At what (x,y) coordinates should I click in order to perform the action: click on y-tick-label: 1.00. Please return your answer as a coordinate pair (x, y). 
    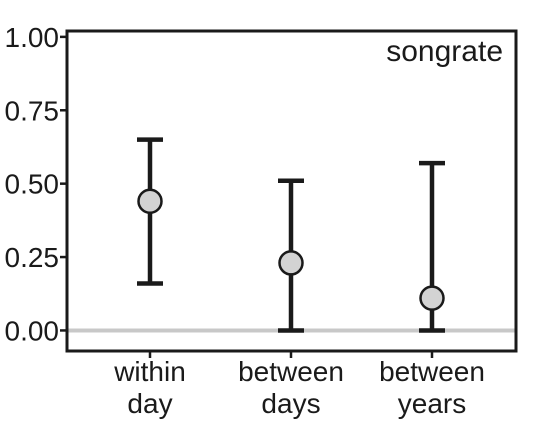
    Looking at the image, I should click on (32, 37).